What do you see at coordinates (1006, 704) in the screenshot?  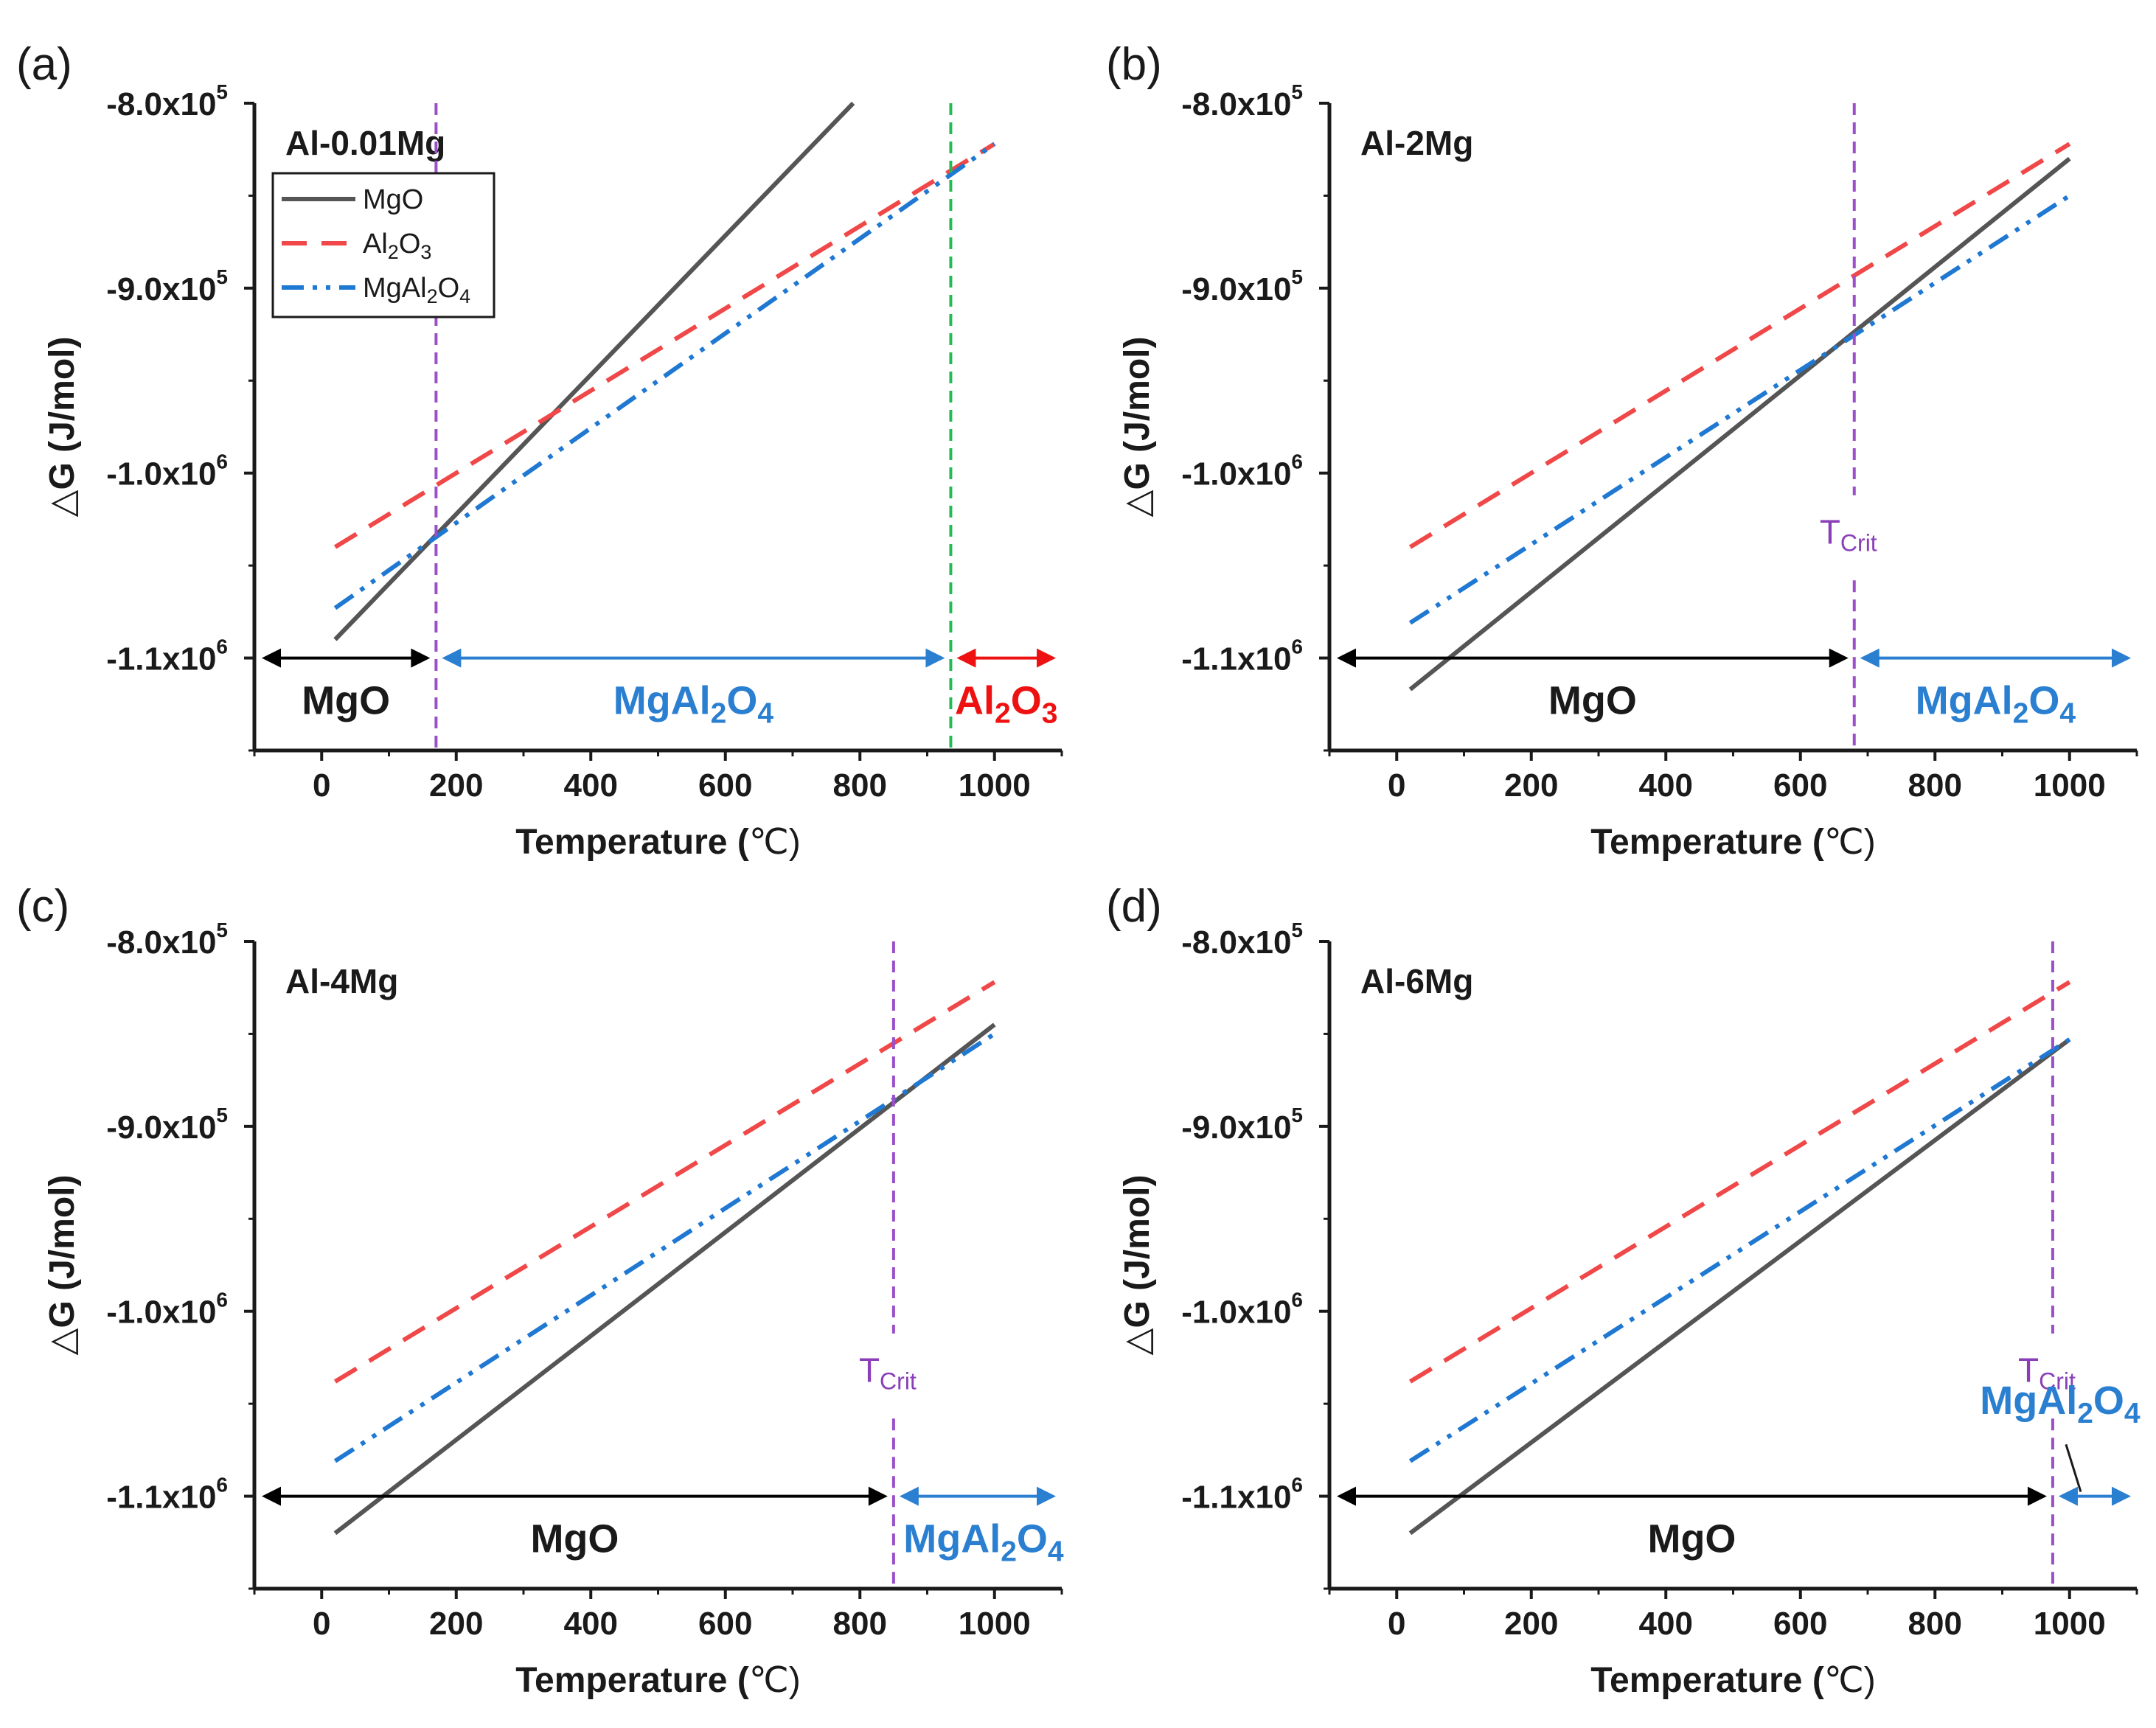 I see `region-label-al2o3: Al2O3` at bounding box center [1006, 704].